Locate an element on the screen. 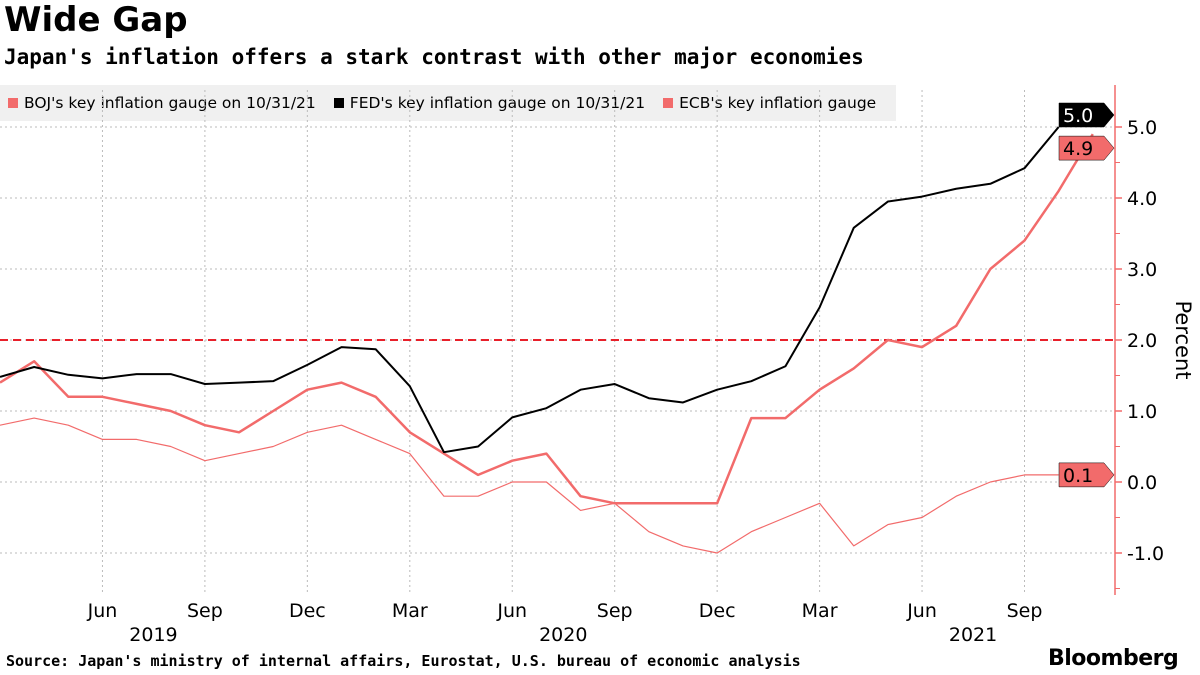  end-label-text: 0.1 is located at coordinates (1078, 476).